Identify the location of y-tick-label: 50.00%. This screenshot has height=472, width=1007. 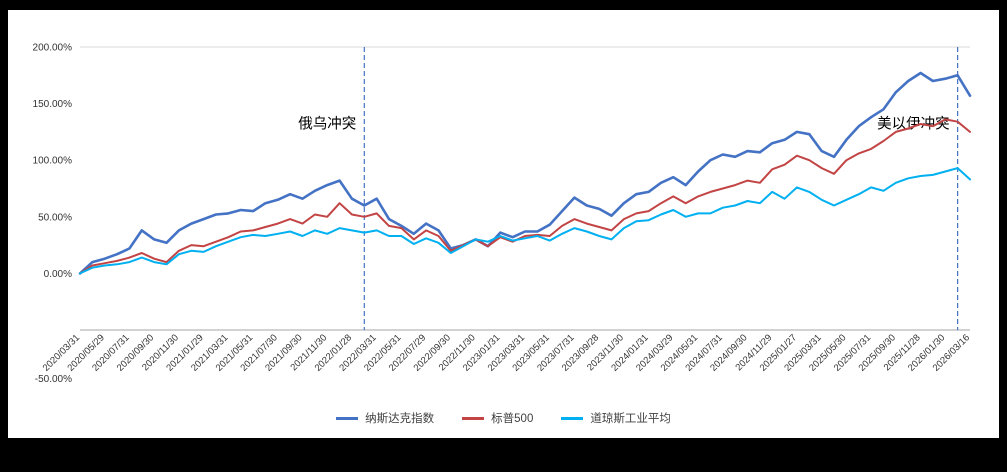
(55, 217).